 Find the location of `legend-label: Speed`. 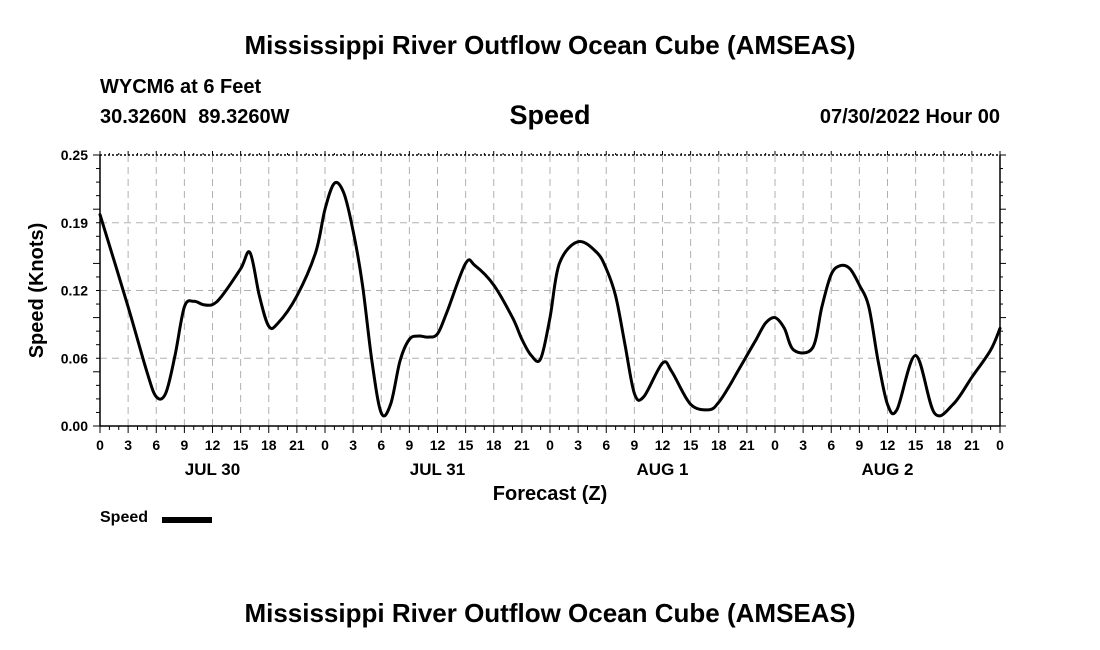

legend-label: Speed is located at coordinates (124, 517).